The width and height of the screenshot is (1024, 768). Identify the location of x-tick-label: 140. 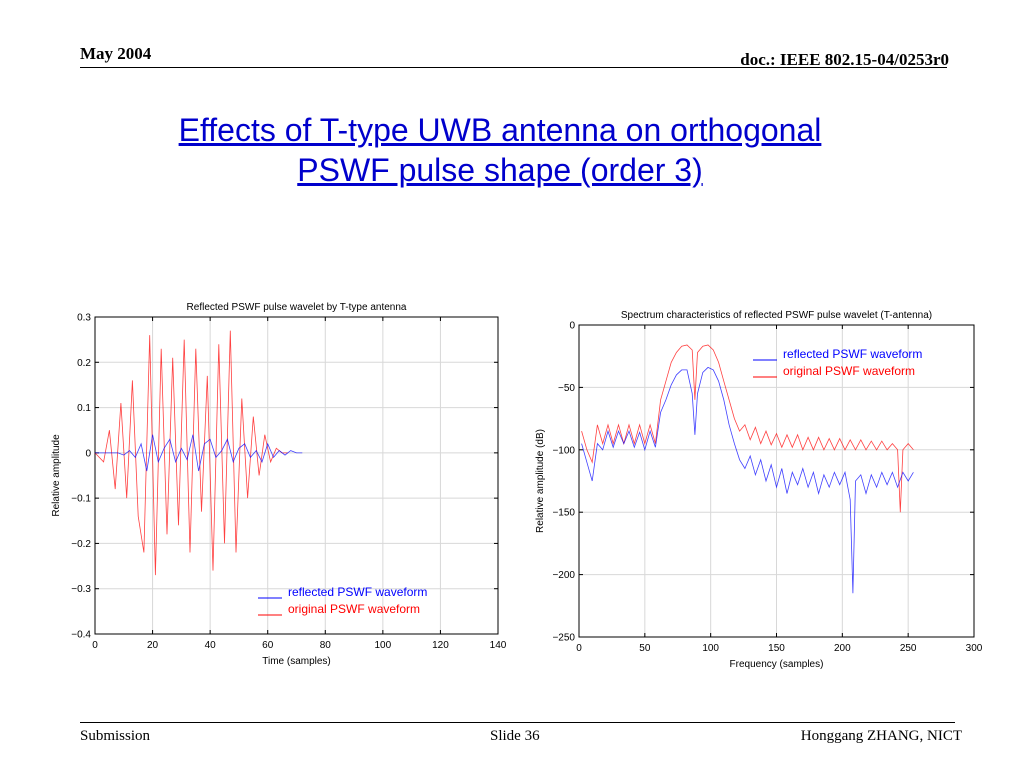
(498, 645).